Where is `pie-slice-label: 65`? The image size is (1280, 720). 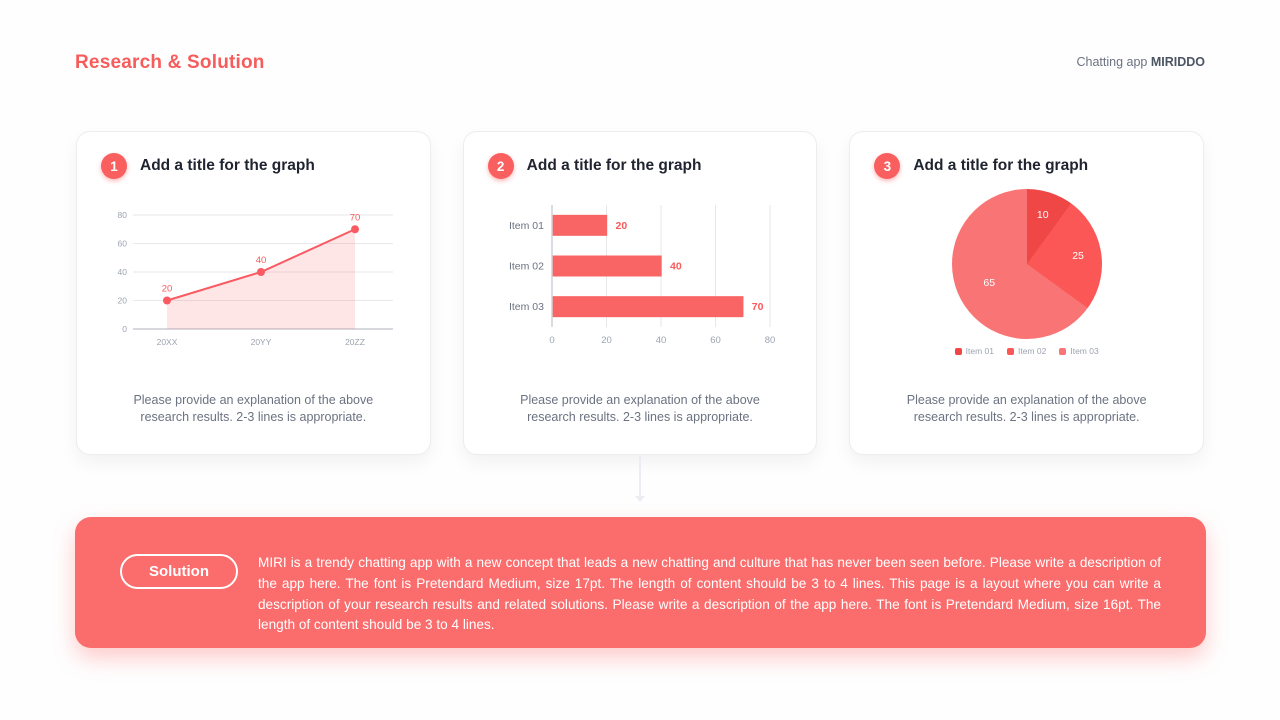 pie-slice-label: 65 is located at coordinates (989, 283).